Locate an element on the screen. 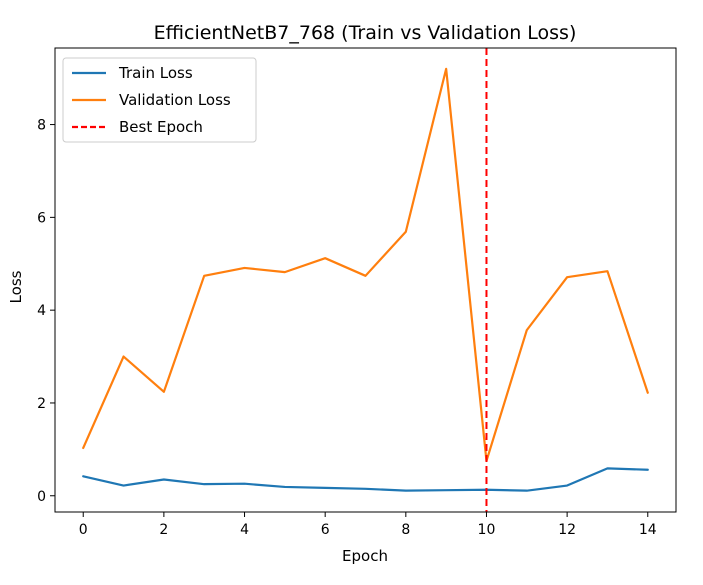 The image size is (703, 585). y-axis-label: Loss is located at coordinates (16, 286).